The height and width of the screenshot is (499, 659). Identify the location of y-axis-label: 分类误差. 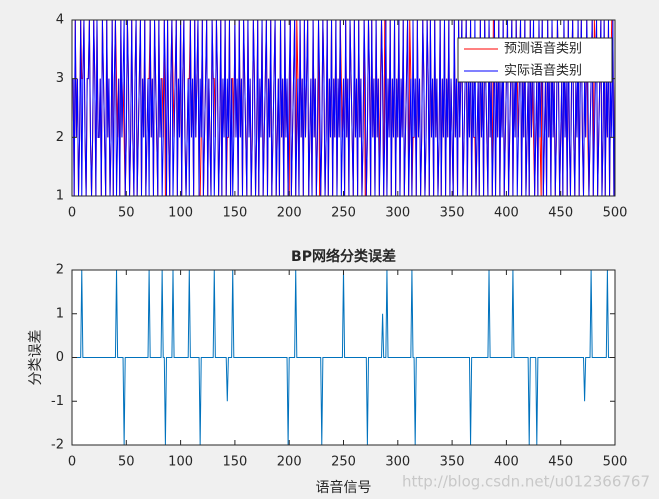
(36, 358).